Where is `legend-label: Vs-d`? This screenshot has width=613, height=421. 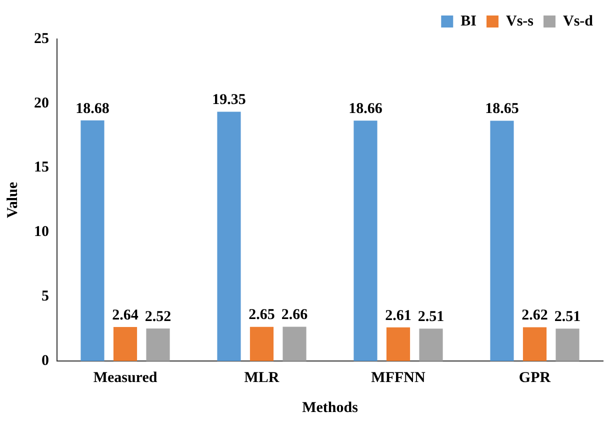
legend-label: Vs-d is located at coordinates (578, 21).